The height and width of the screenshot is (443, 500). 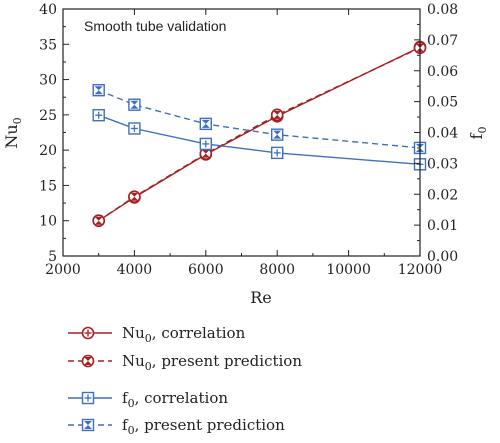 I want to click on y-right-tick-label: 0.01, so click(x=442, y=226).